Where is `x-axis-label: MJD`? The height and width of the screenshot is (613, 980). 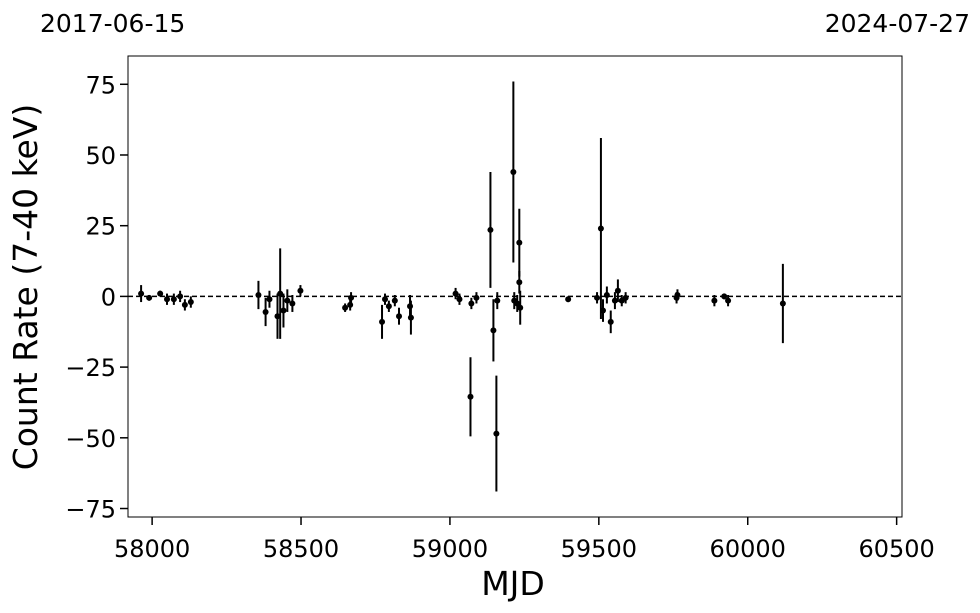 x-axis-label: MJD is located at coordinates (513, 583).